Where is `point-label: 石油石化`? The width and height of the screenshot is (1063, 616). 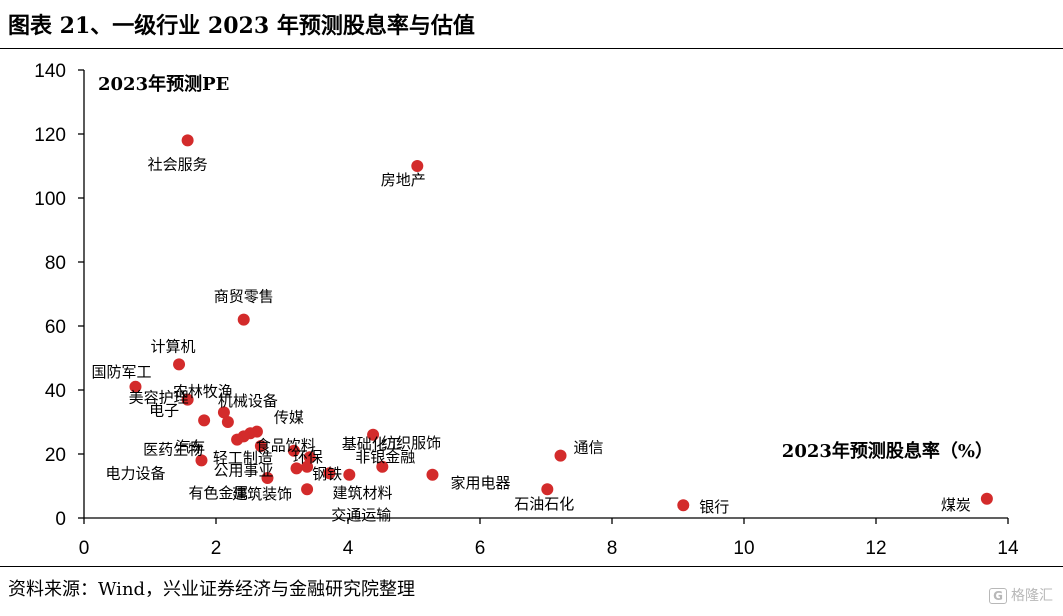 point-label: 石油石化 is located at coordinates (544, 504).